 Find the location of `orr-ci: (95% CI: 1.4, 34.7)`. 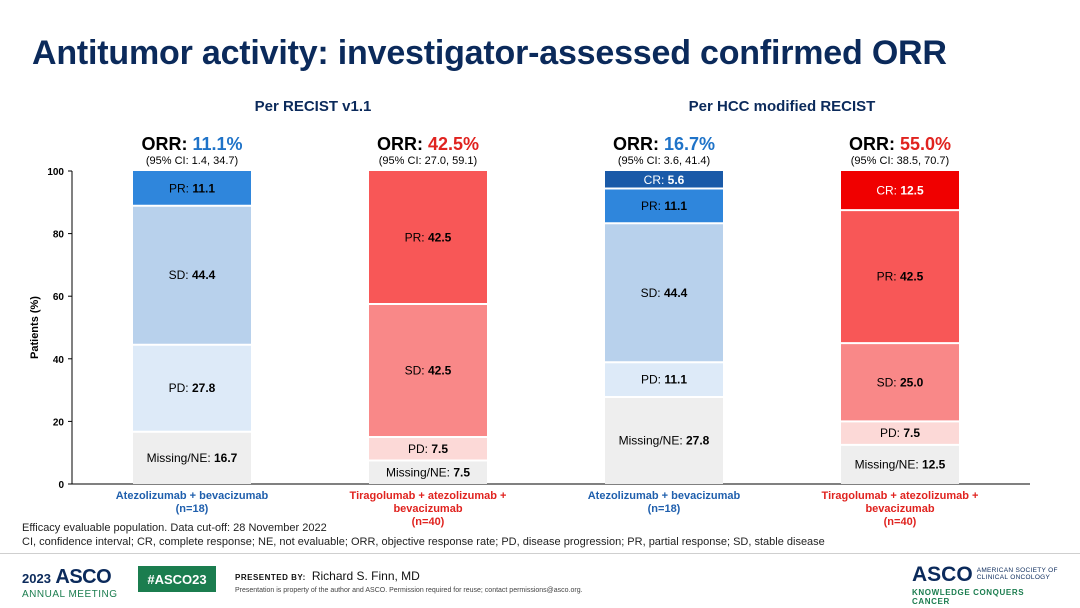

orr-ci: (95% CI: 1.4, 34.7) is located at coordinates (192, 161).